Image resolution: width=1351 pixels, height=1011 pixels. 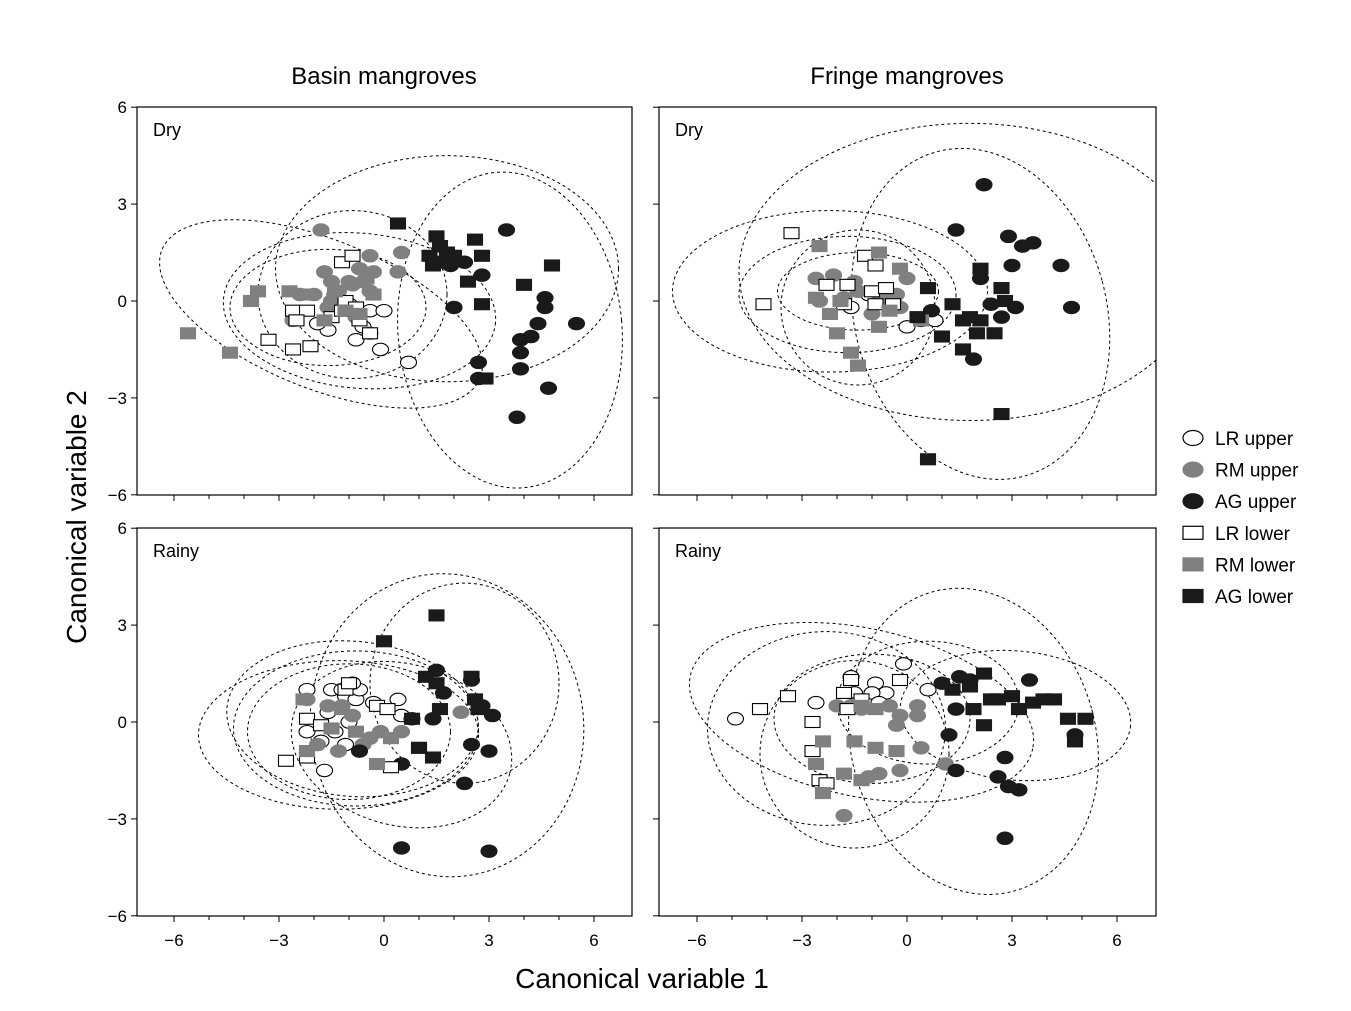 I want to click on legend-label: AG lower, so click(x=1254, y=597).